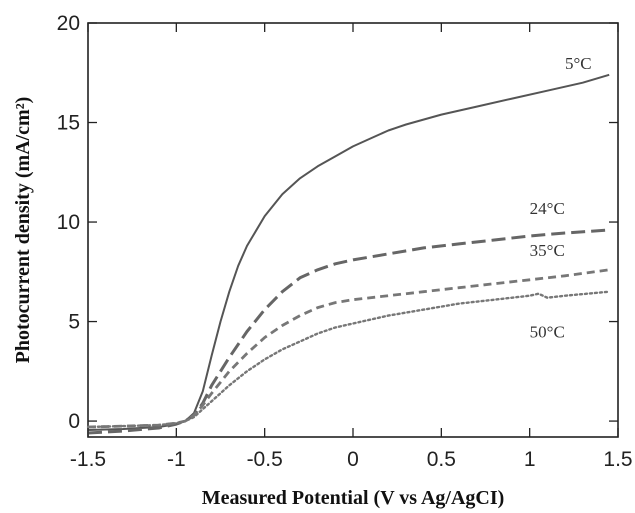  What do you see at coordinates (530, 459) in the screenshot?
I see `x-tick-label: 1` at bounding box center [530, 459].